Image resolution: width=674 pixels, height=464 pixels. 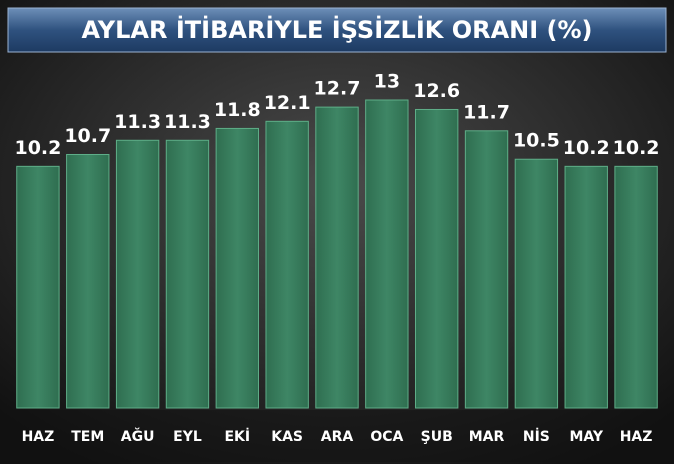 What do you see at coordinates (486, 112) in the screenshot?
I see `value-label: 11.7` at bounding box center [486, 112].